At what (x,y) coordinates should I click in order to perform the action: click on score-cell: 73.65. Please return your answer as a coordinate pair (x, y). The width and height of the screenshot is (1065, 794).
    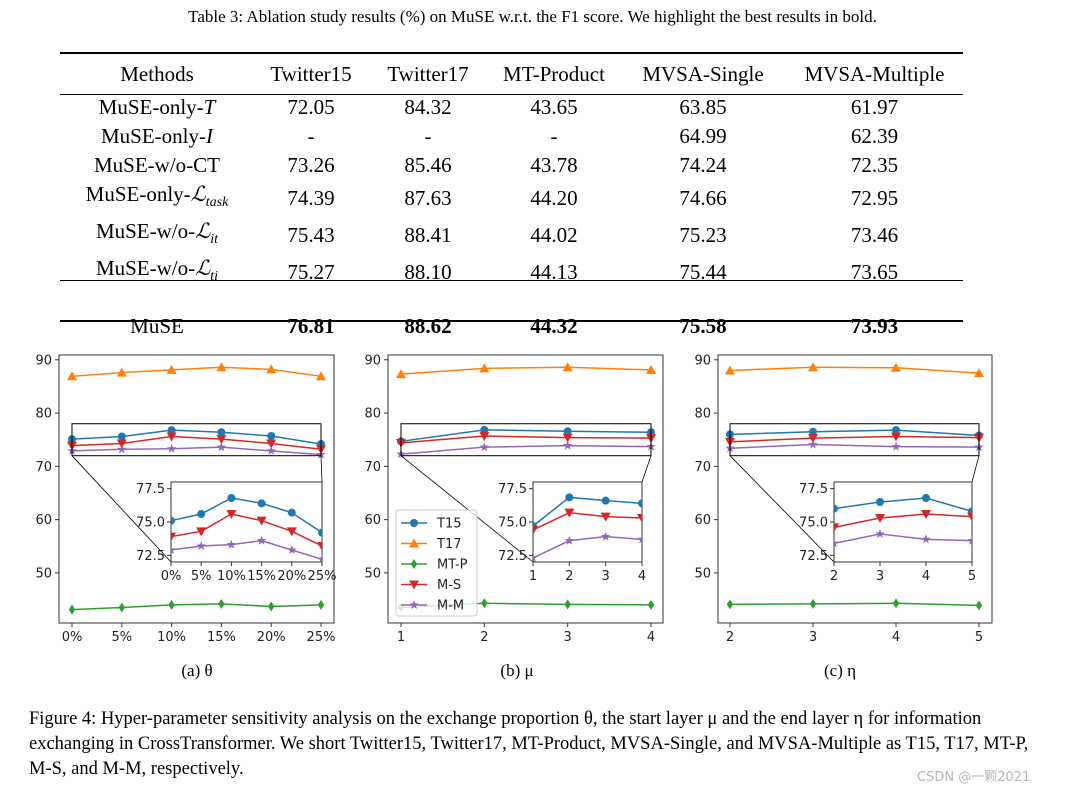
    Looking at the image, I should click on (874, 272).